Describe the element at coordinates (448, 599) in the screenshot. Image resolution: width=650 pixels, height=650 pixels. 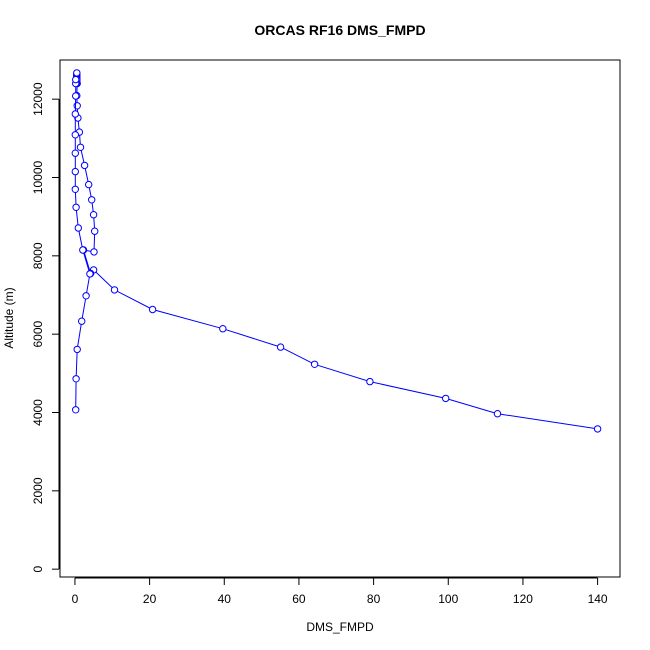
I see `x-tick-label: 100` at that location.